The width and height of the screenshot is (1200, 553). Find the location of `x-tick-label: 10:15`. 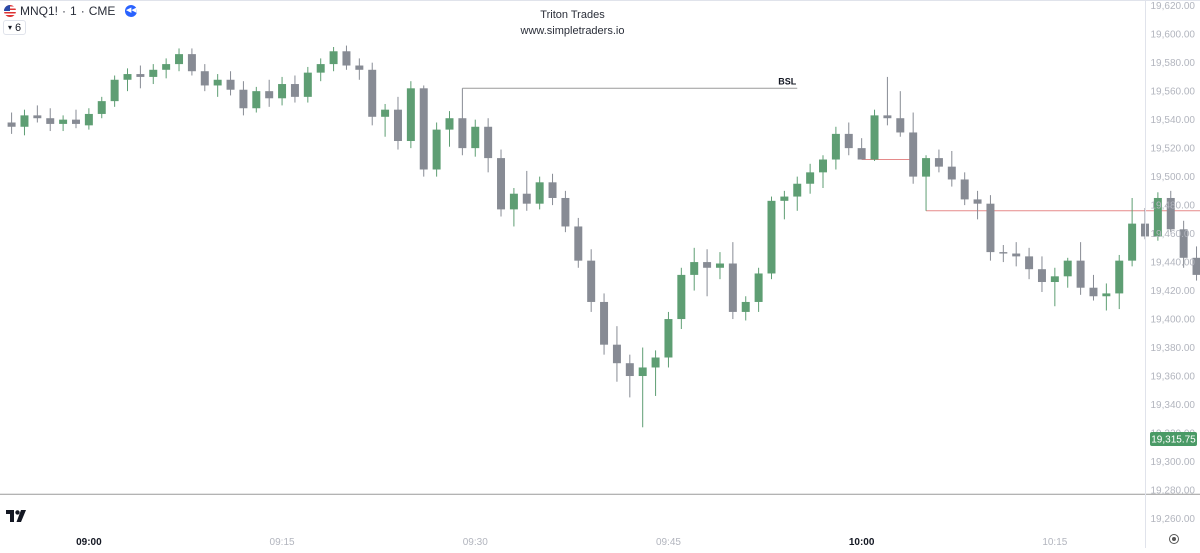

x-tick-label: 10:15 is located at coordinates (1054, 542).